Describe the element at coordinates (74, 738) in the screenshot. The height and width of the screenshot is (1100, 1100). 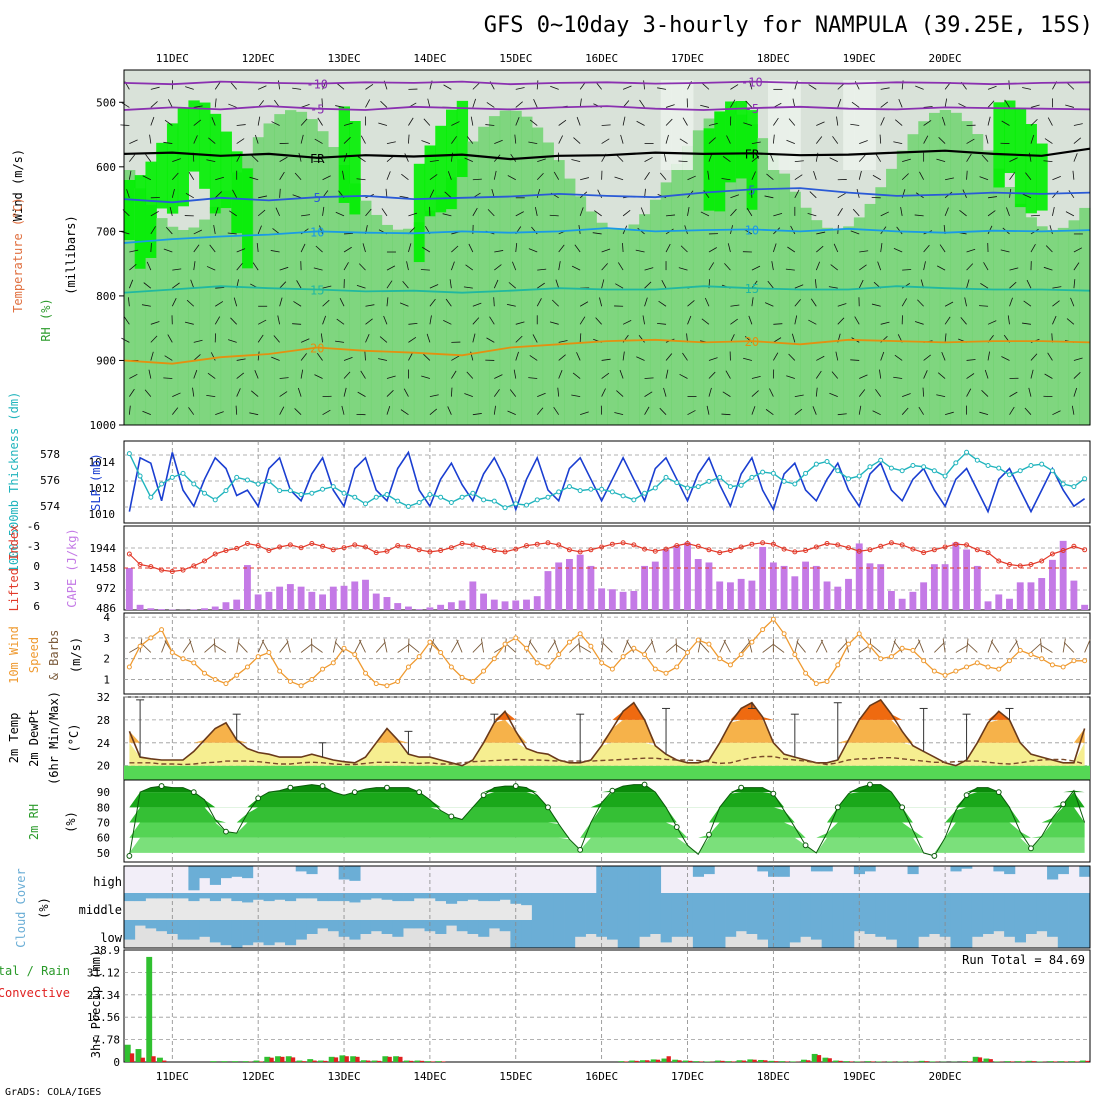
I see `temp-axis-label: (°C)` at that location.